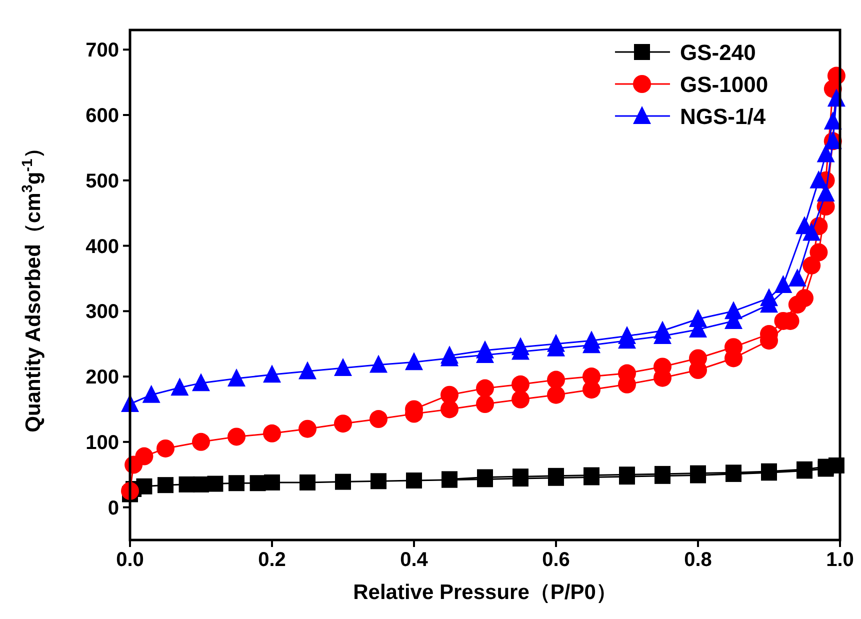 The width and height of the screenshot is (861, 619). Describe the element at coordinates (724, 84) in the screenshot. I see `legend-label: GS-1000` at that location.